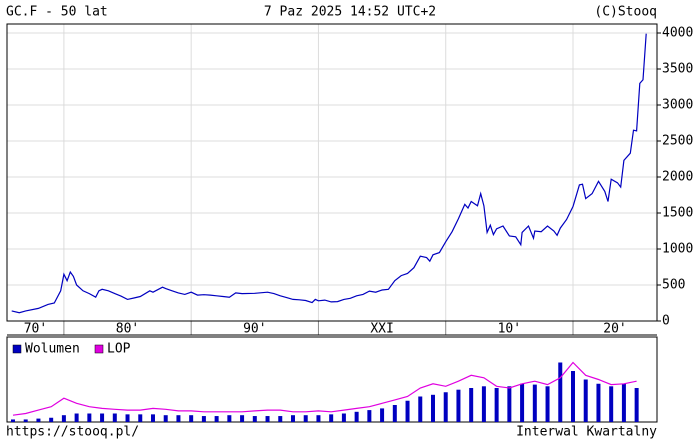  Describe the element at coordinates (625, 12) in the screenshot. I see `header-copyright: (C)Stooq` at that location.